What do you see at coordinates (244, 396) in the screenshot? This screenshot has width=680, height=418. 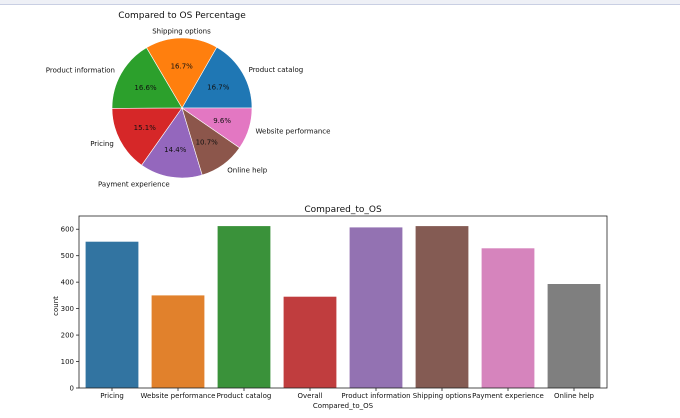 I see `x-tick-label-product-catalog: Product catalog` at bounding box center [244, 396].